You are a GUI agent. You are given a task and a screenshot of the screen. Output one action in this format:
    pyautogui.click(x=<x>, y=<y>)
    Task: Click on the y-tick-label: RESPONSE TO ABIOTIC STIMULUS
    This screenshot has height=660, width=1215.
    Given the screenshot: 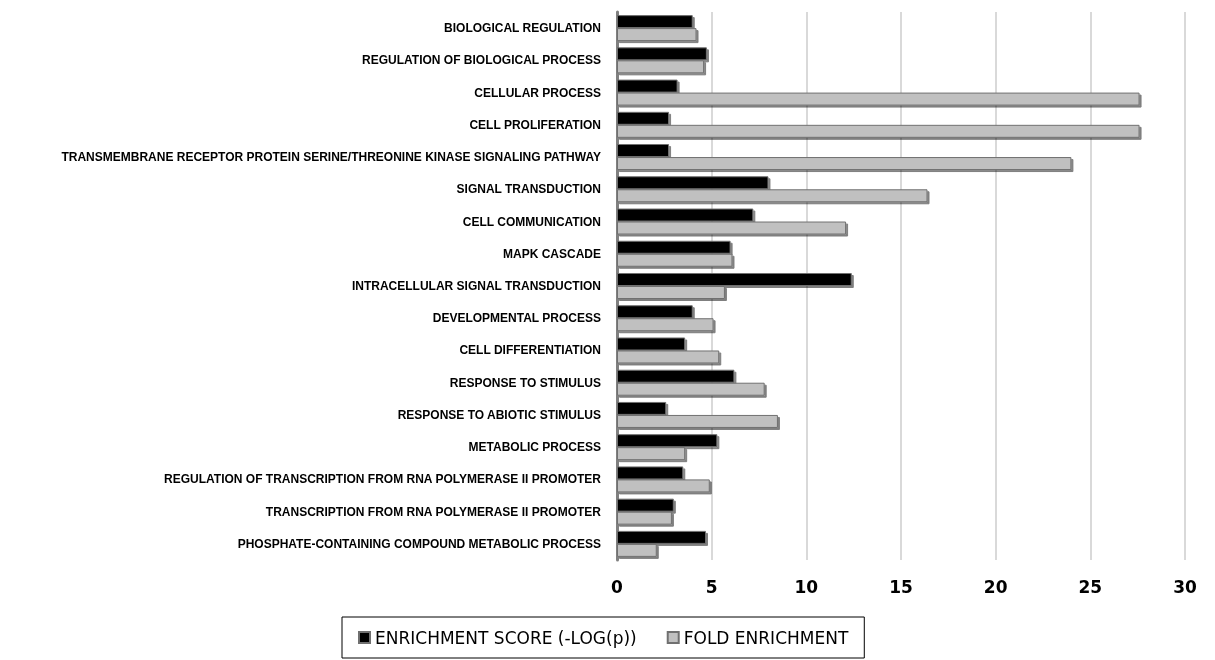 What is the action you would take?
    pyautogui.click(x=499, y=414)
    